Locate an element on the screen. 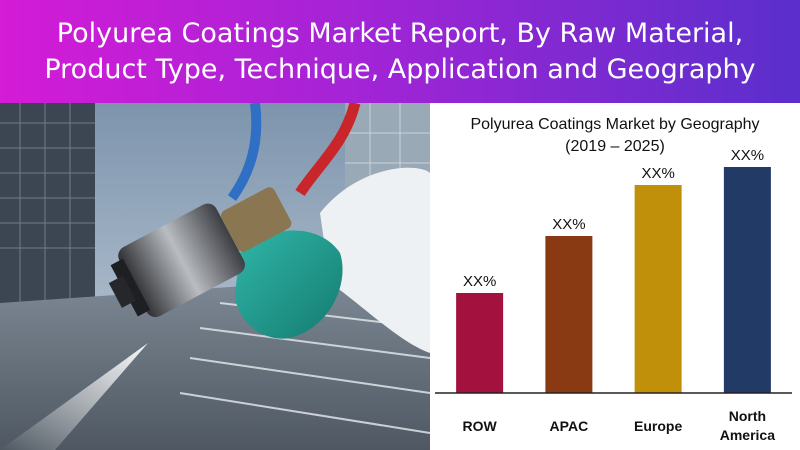 Image resolution: width=800 pixels, height=450 pixels. data-label-3: XX% is located at coordinates (747, 155).